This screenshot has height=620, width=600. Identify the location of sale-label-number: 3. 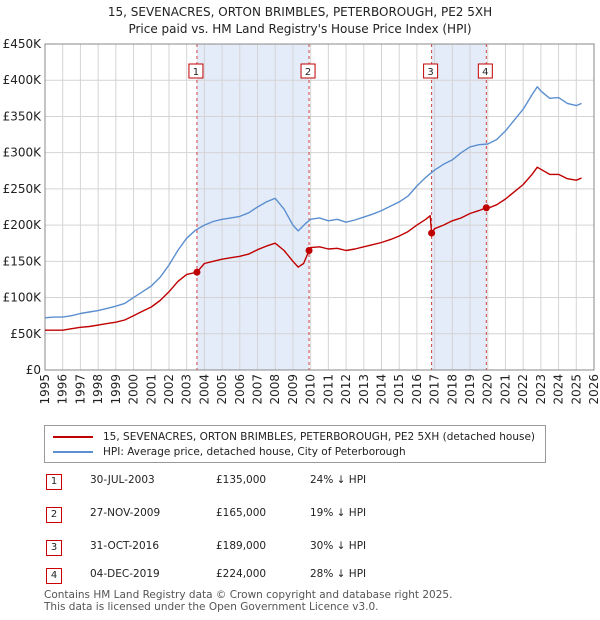
(430, 72).